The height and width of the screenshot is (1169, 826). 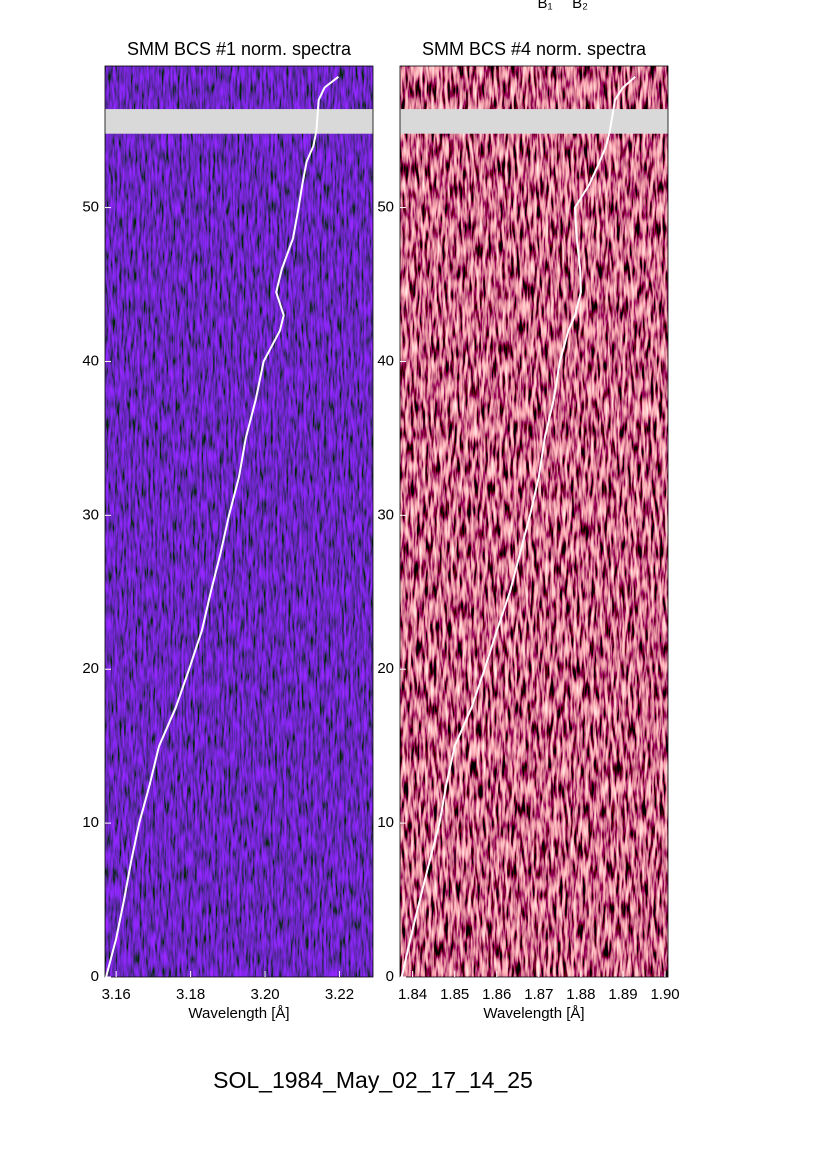 I want to click on x-tick-label: 1.84, so click(x=412, y=994).